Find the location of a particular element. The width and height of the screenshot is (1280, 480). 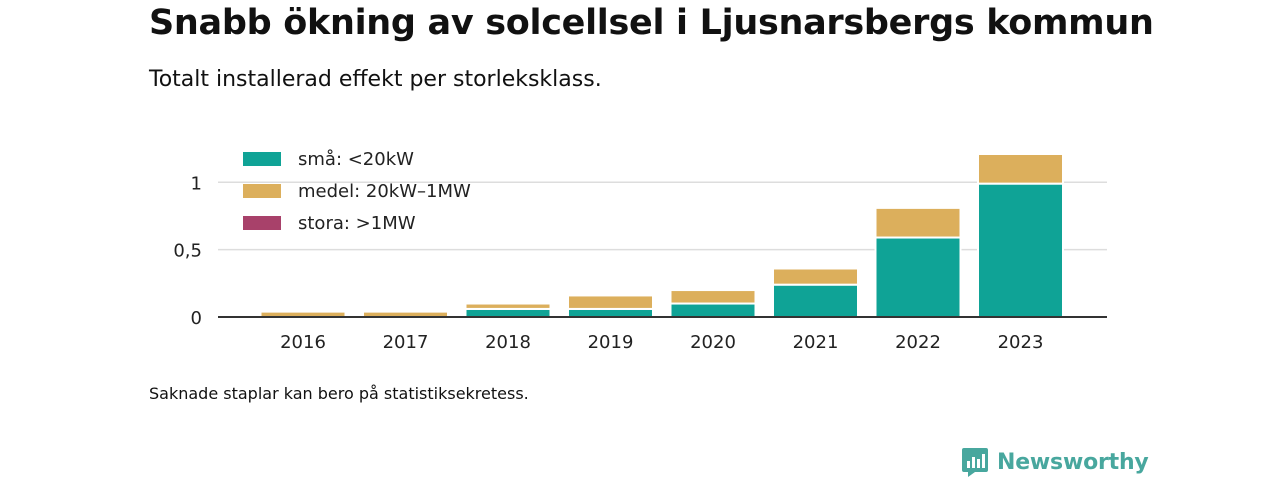

x-tick-label: 2019 is located at coordinates (611, 342).